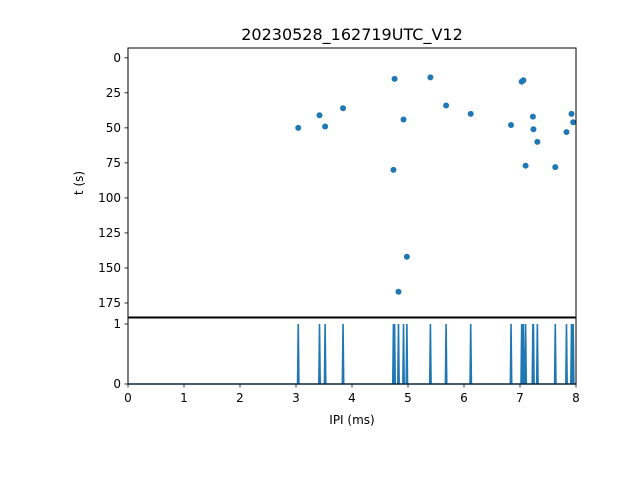  Describe the element at coordinates (113, 93) in the screenshot. I see `scatter-y-tick-label: 25` at that location.